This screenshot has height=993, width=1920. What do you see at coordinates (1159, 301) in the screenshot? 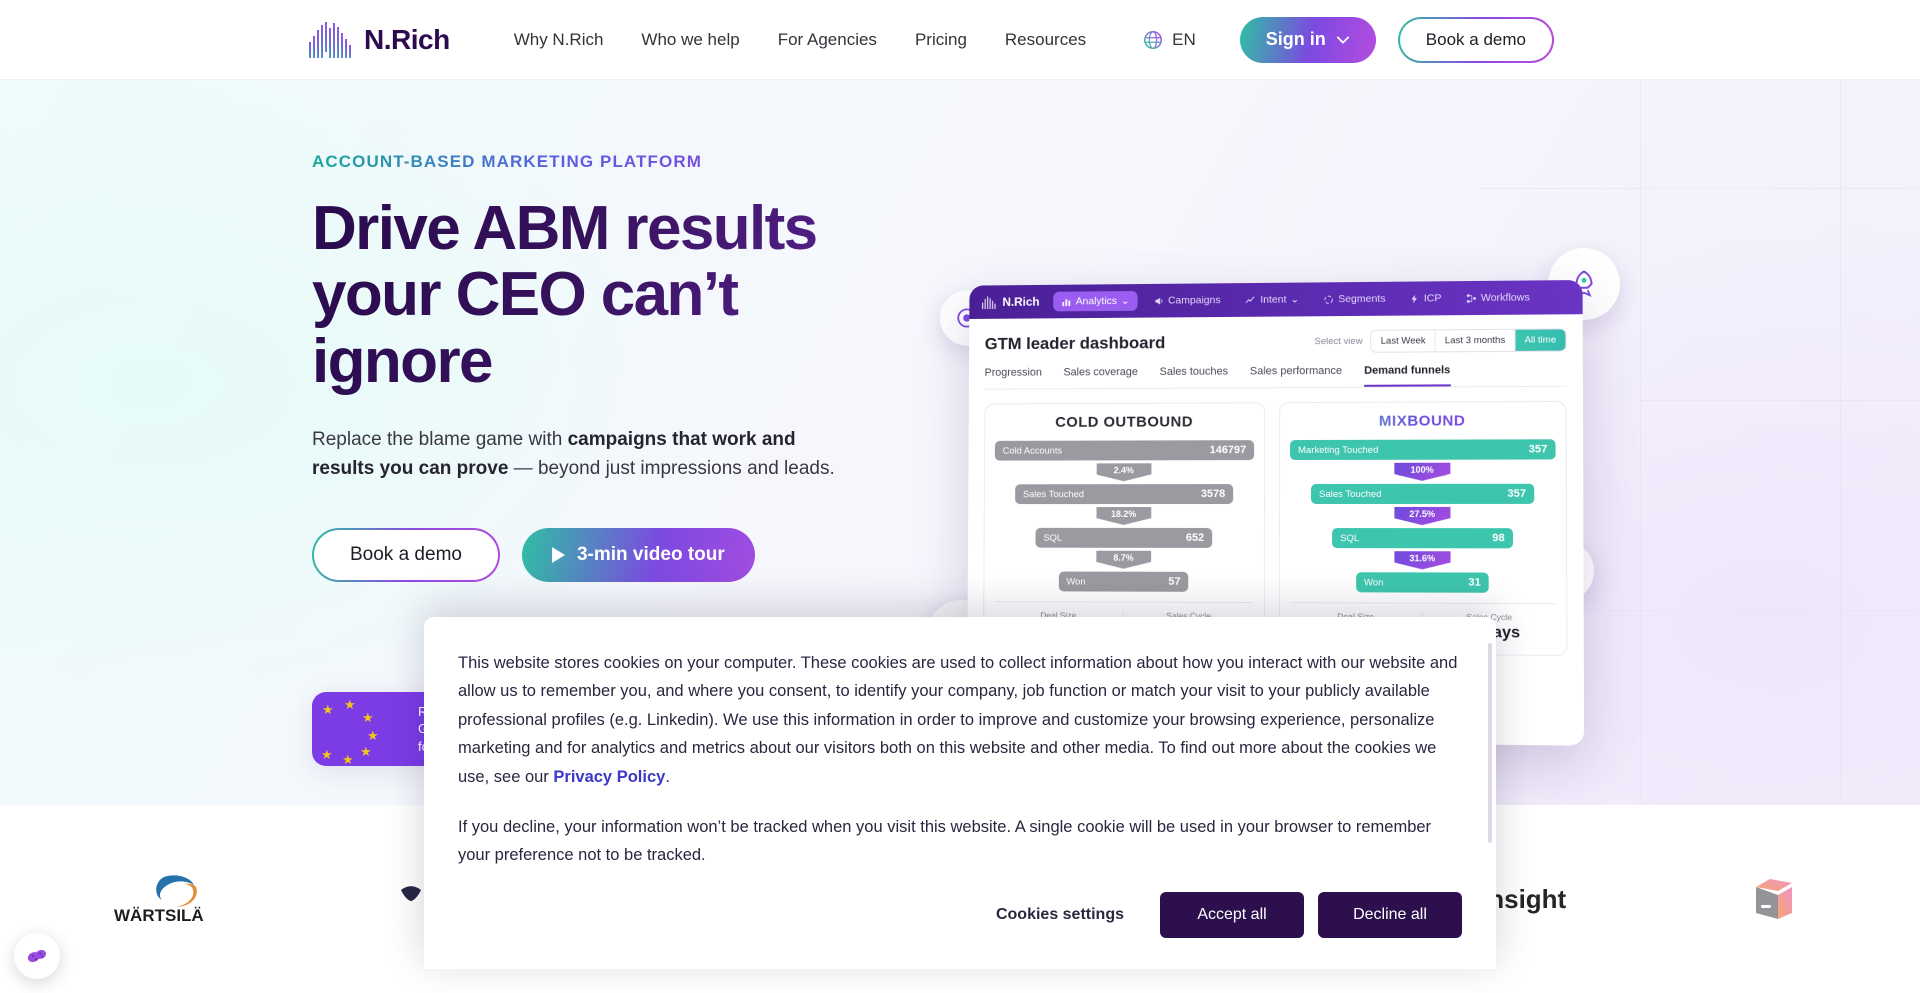
I see `megaphone-icon` at bounding box center [1159, 301].